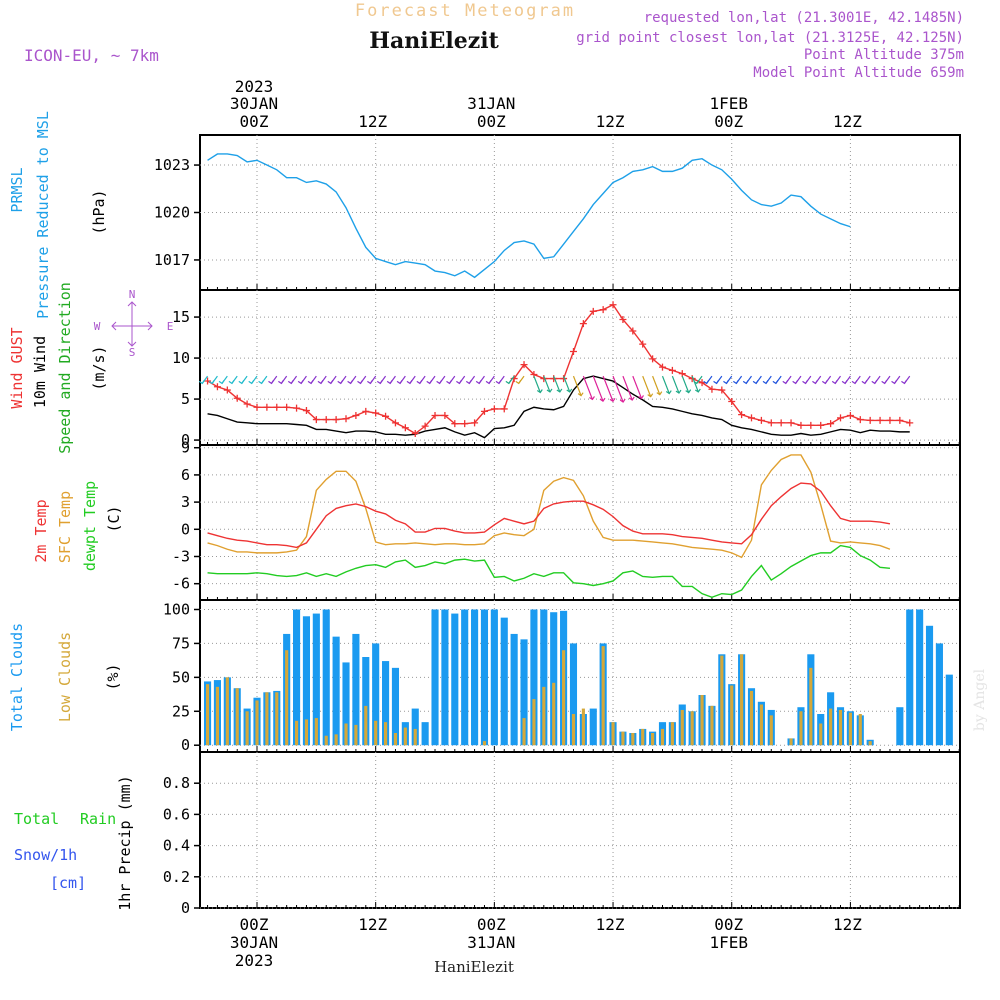 The width and height of the screenshot is (1000, 1000). I want to click on sfc-temp-line, so click(549, 506).